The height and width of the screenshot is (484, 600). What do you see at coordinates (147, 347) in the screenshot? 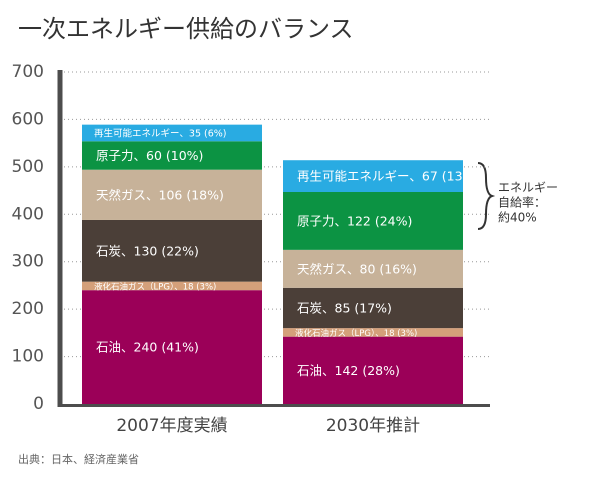
I see `data-label: 石油、240 (41%)` at bounding box center [147, 347].